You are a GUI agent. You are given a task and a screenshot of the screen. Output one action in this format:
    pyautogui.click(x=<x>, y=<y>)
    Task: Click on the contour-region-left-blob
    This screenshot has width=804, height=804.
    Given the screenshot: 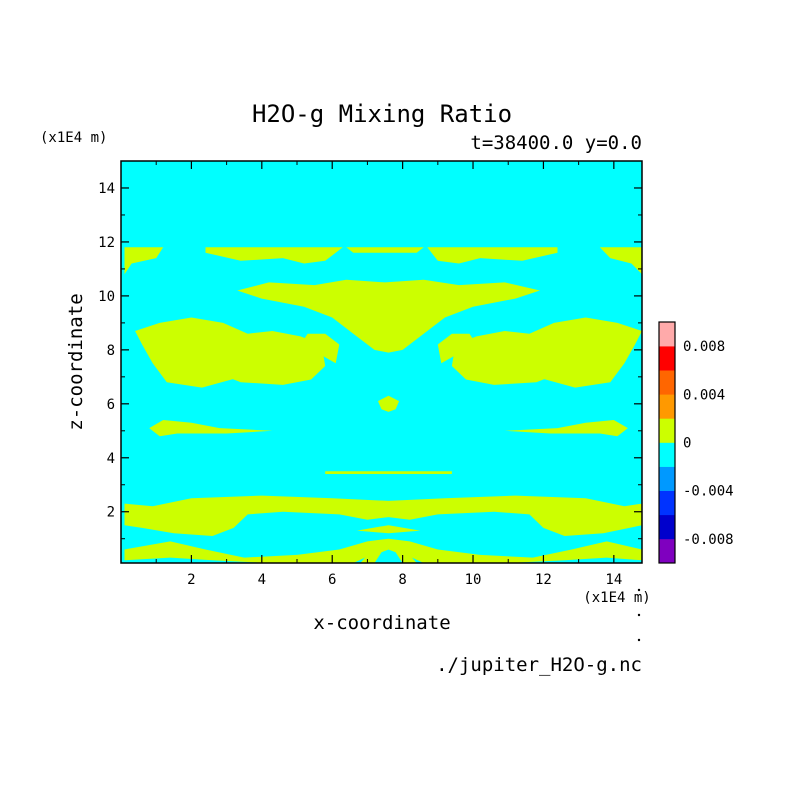 What is the action you would take?
    pyautogui.click(x=230, y=352)
    